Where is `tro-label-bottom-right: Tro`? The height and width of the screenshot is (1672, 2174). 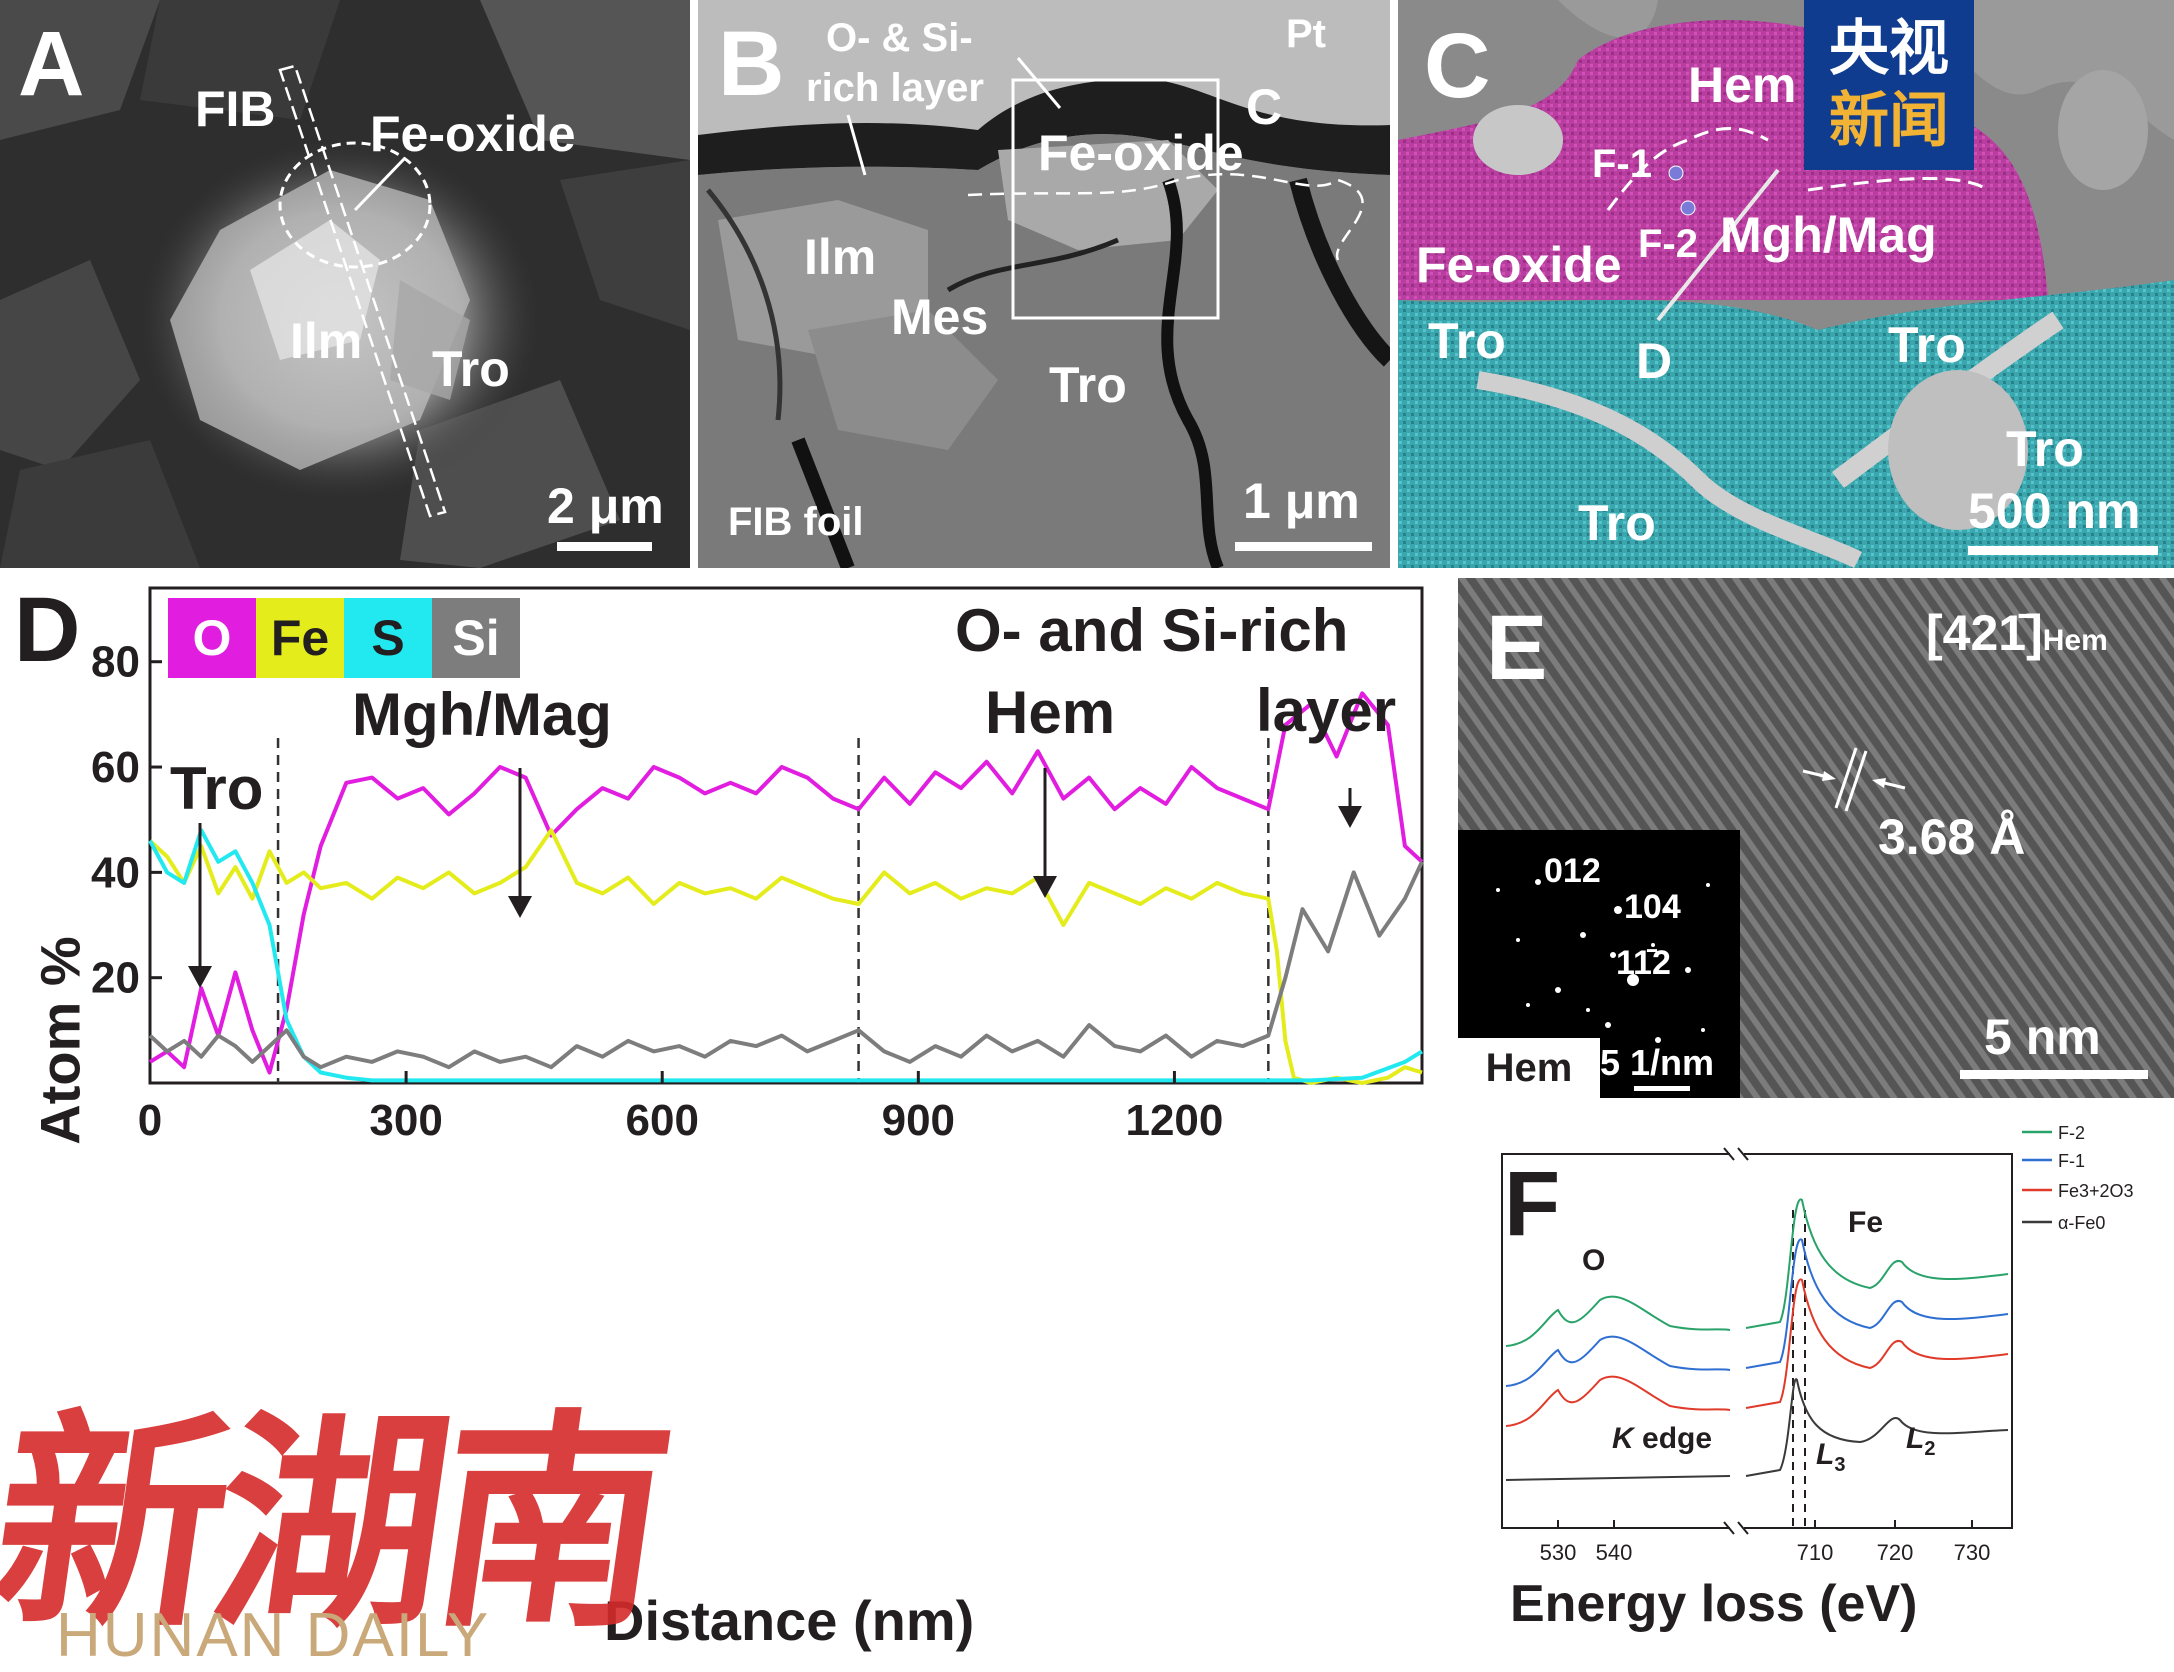
tro-label-bottom-right: Tro is located at coordinates (2045, 449).